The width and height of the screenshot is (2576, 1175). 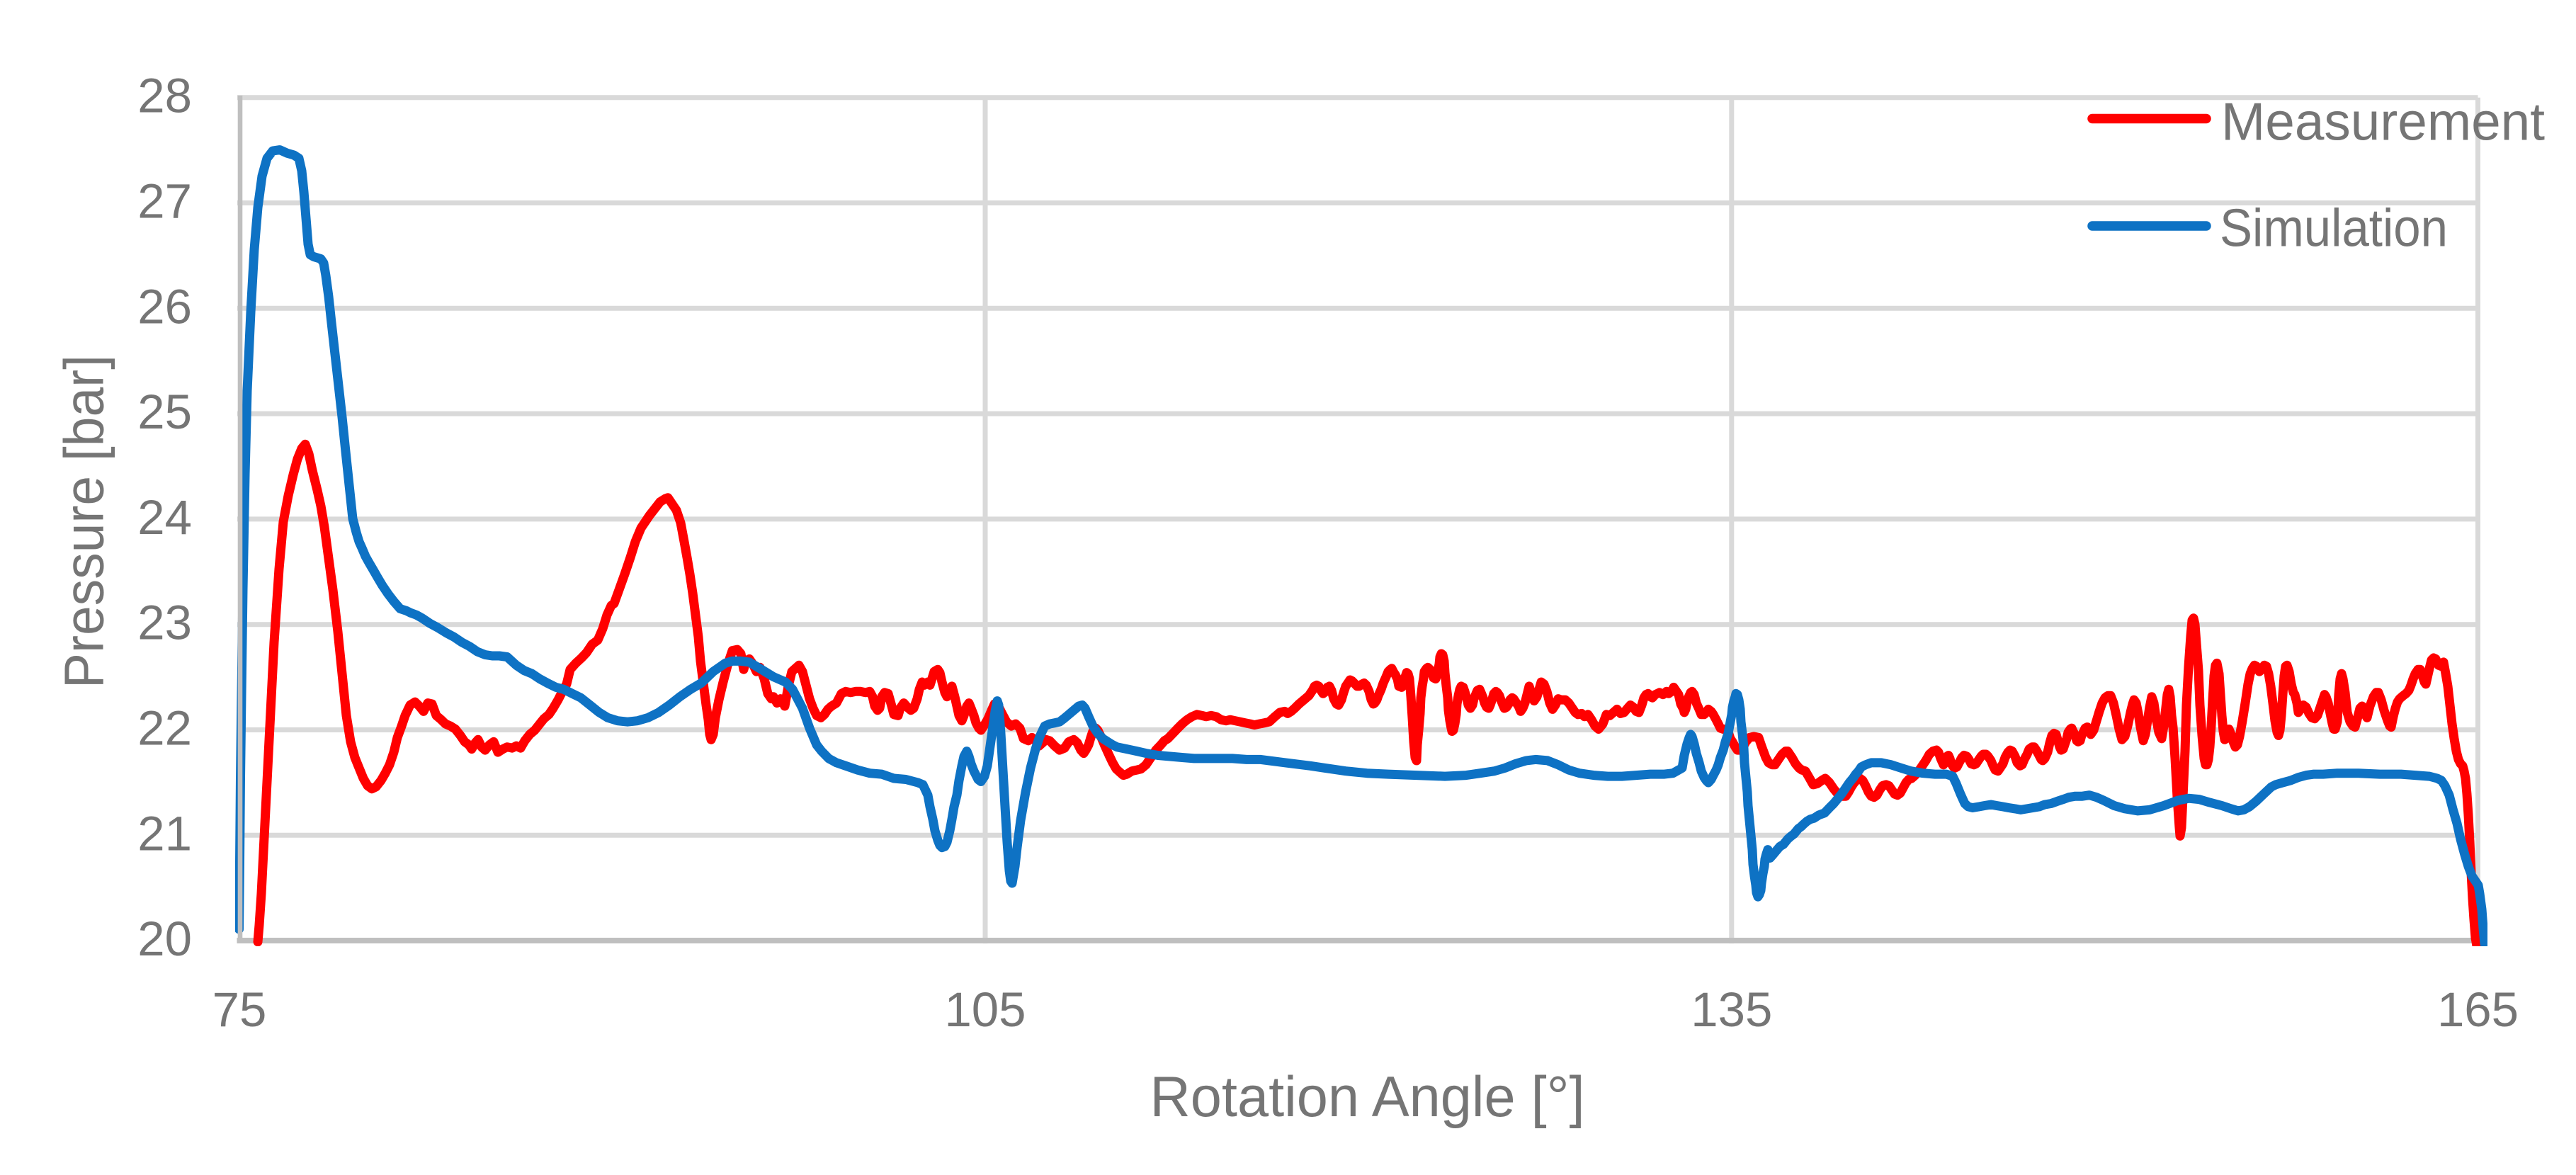 I want to click on svg-text: 27, so click(x=164, y=202).